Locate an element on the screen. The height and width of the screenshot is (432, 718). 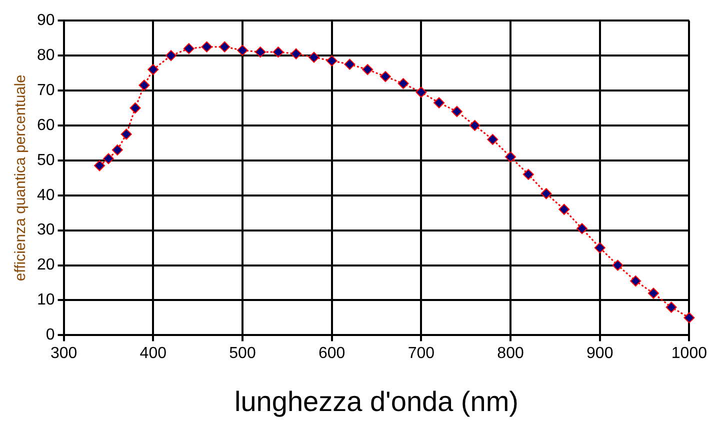
x-tick-label: 300 is located at coordinates (64, 353).